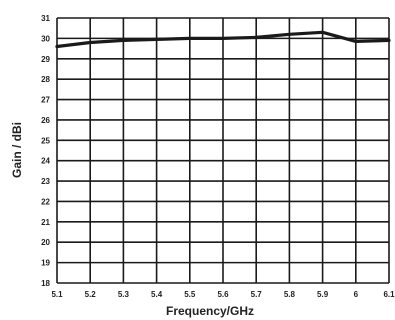 The height and width of the screenshot is (320, 395). Describe the element at coordinates (45, 201) in the screenshot. I see `y-tick-label: 22` at that location.